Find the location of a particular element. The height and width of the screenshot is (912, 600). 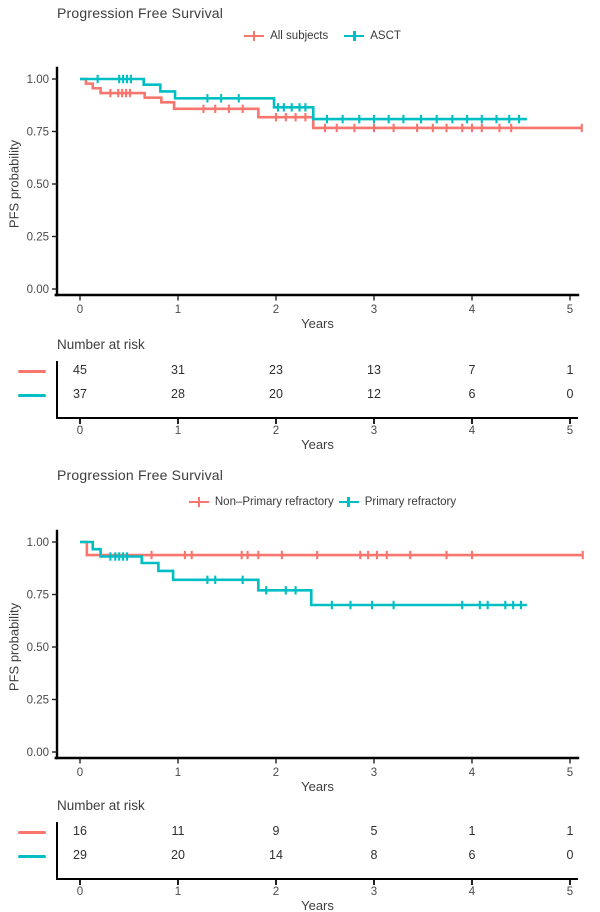

legend-item: Primary refractory is located at coordinates (397, 502).